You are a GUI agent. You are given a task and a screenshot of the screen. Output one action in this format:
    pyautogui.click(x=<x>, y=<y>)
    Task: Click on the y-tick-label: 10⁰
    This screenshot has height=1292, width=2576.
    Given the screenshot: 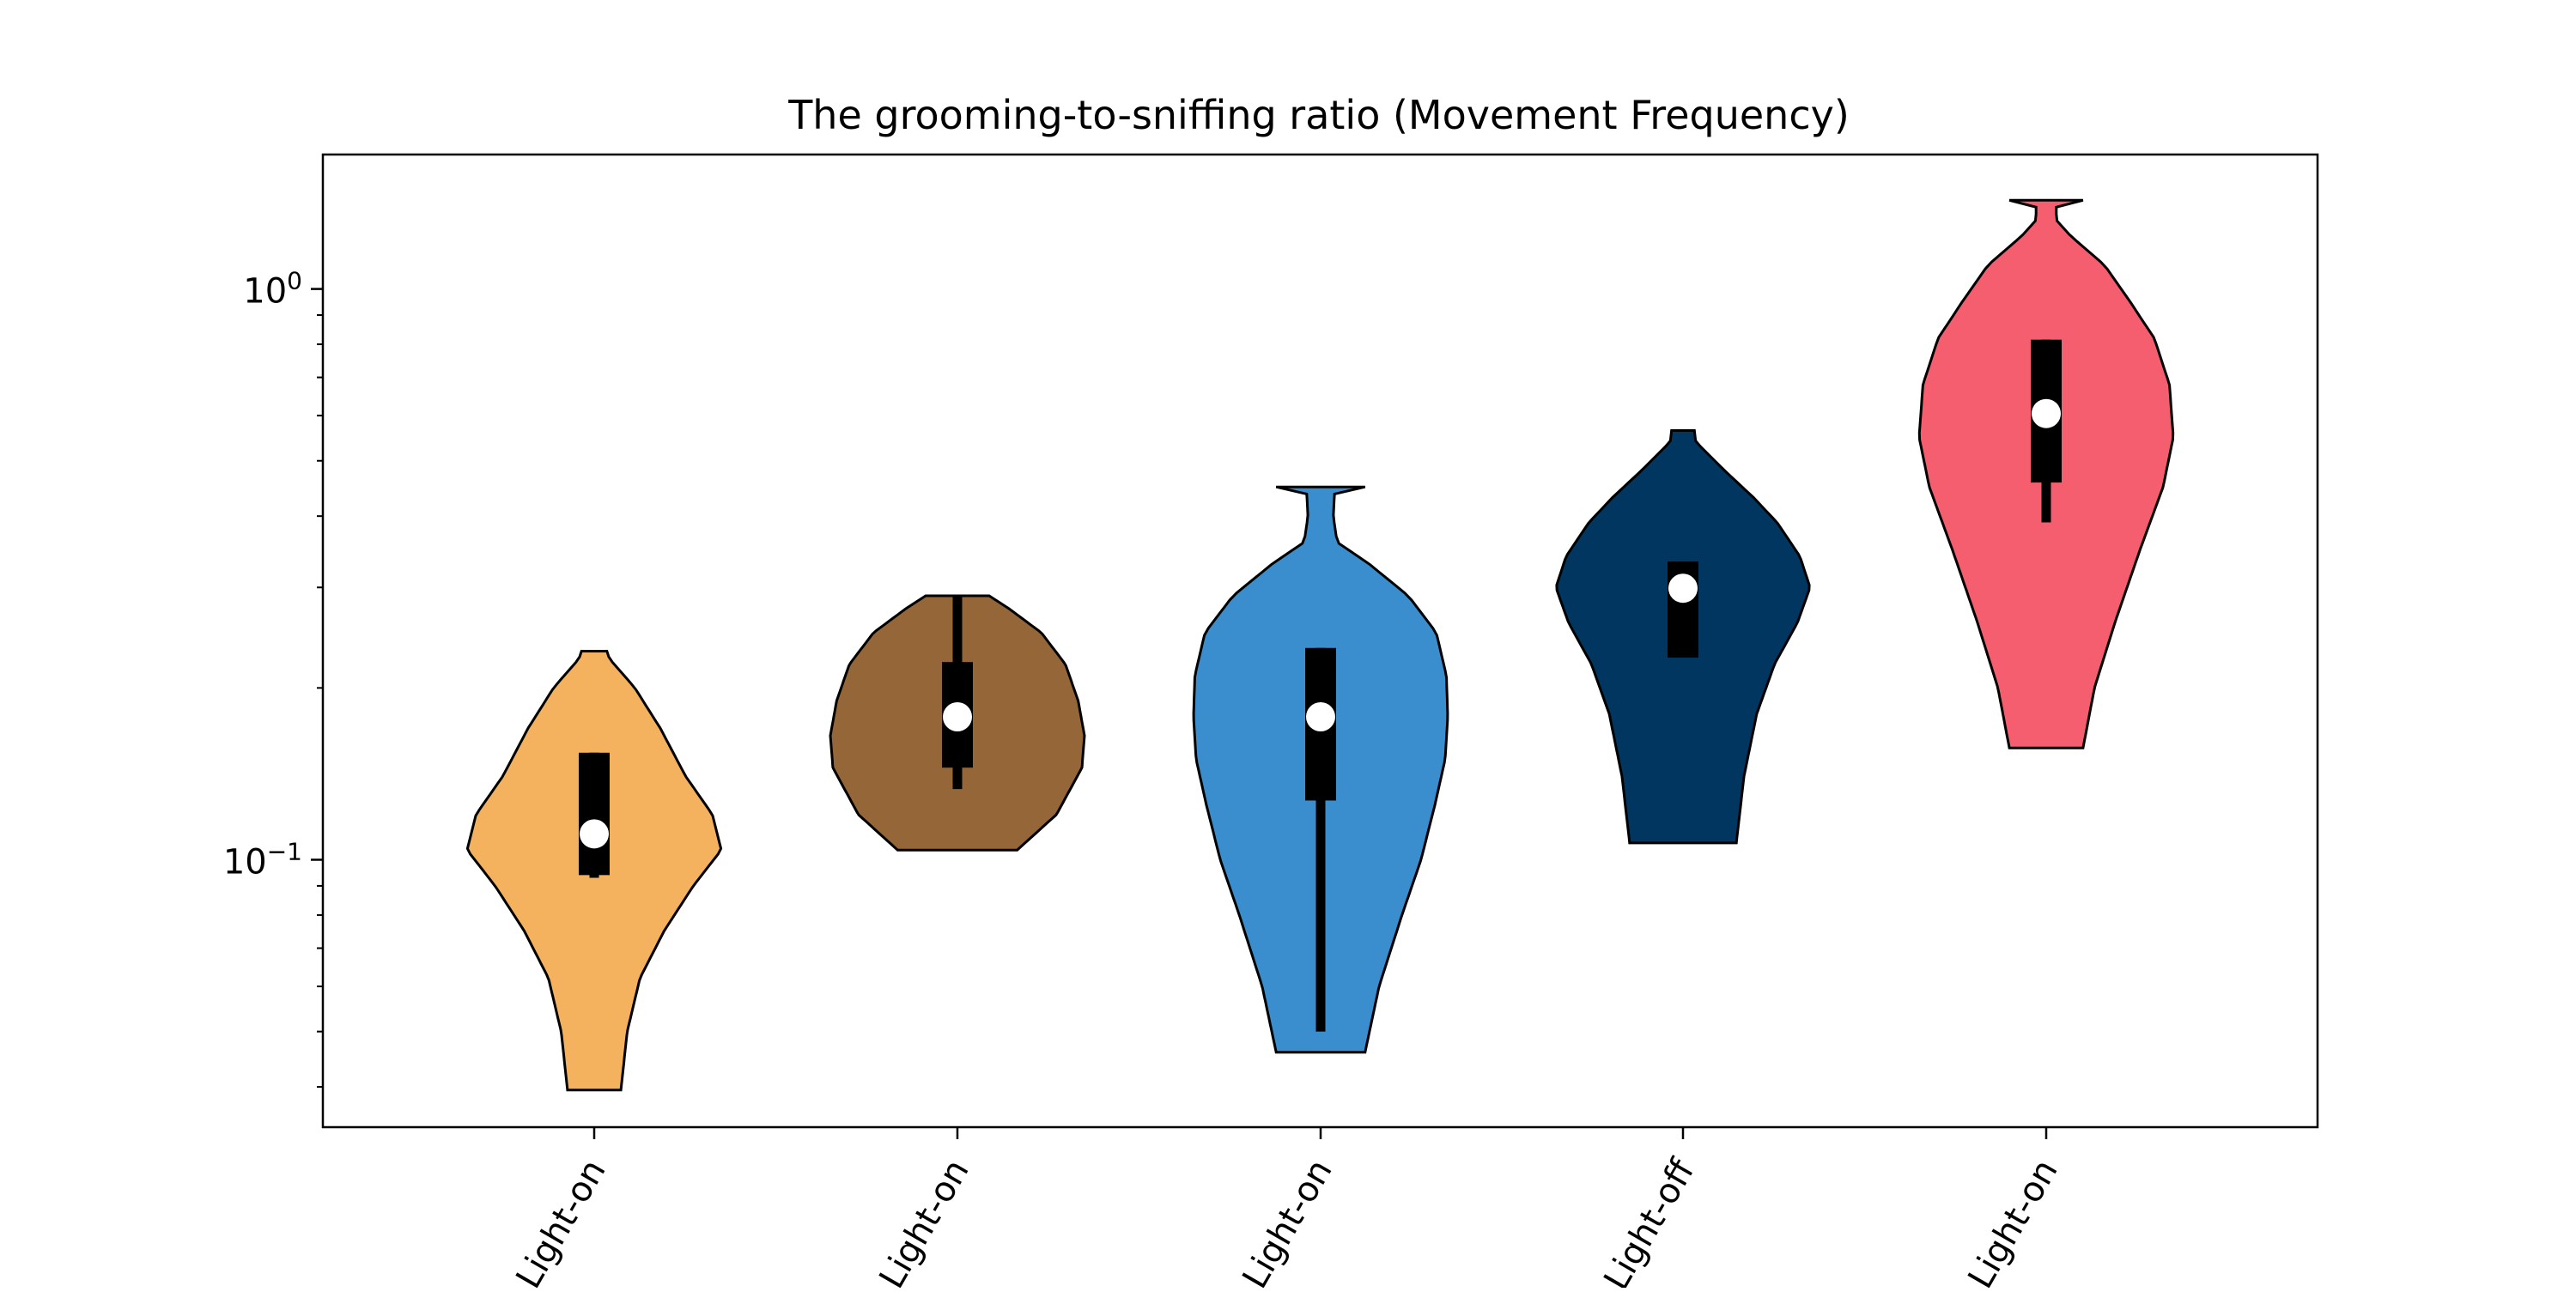 What is the action you would take?
    pyautogui.click(x=272, y=289)
    